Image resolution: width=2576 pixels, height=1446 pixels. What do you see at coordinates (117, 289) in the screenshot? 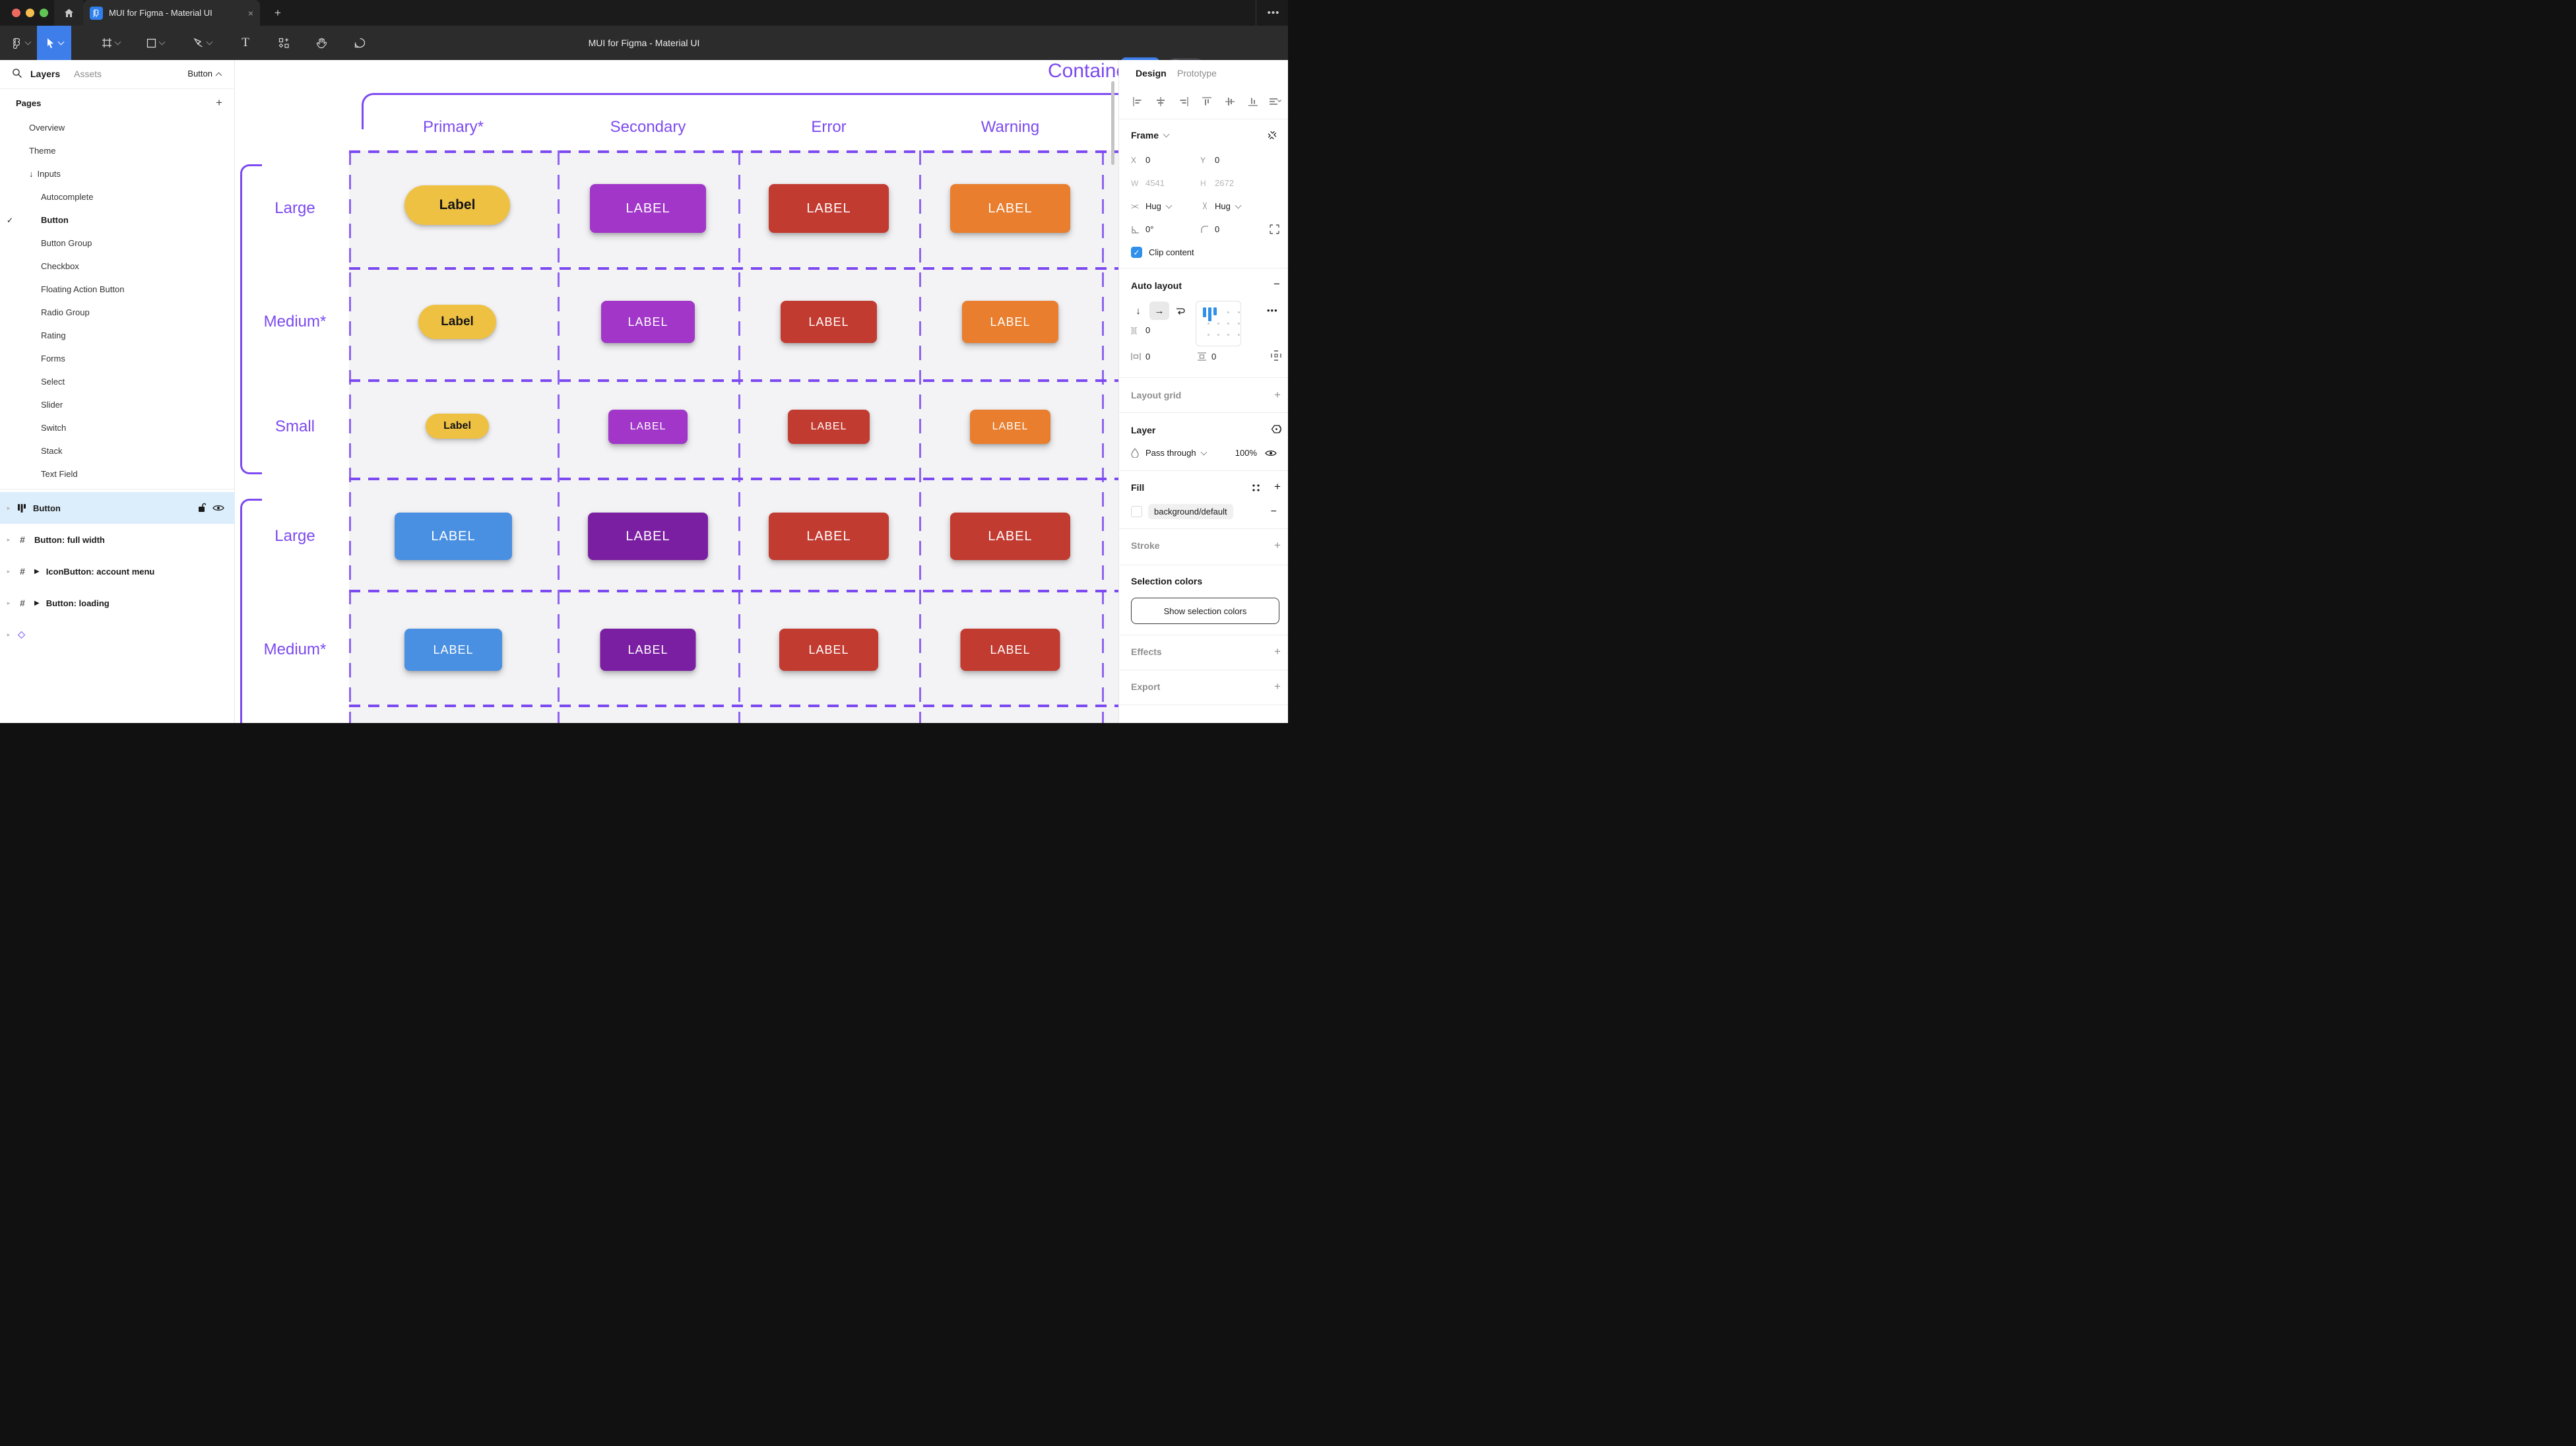
I see `sidebar-page-floating-action-button: Floating Action Button` at bounding box center [117, 289].